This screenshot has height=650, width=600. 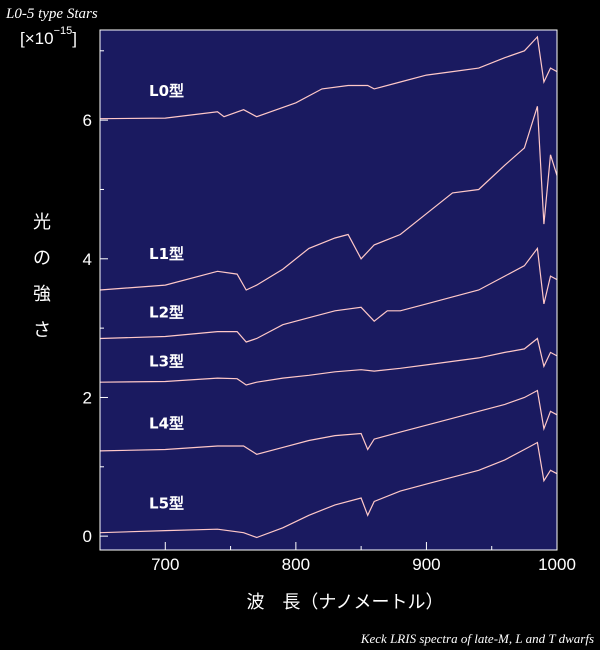 I want to click on series-label-3: L3型, so click(x=166, y=361).